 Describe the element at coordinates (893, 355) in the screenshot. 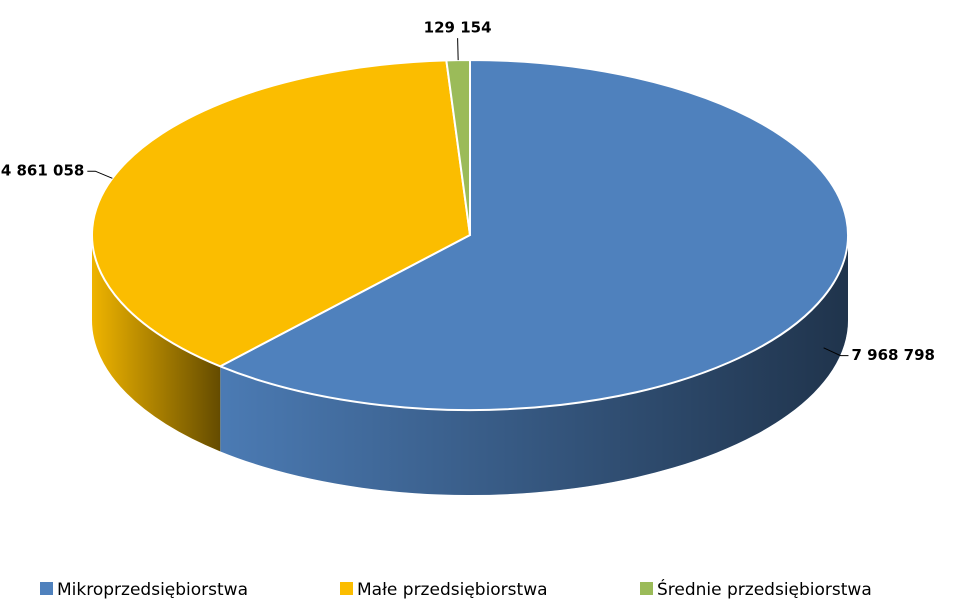

I see `value-label: 7 968 798` at that location.